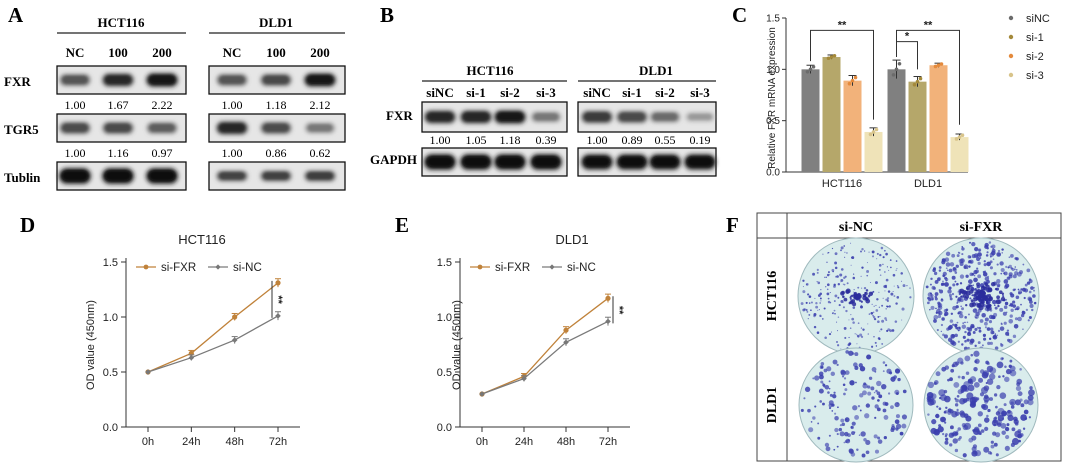 This screenshot has width=1065, height=469. What do you see at coordinates (732, 225) in the screenshot?
I see `panel-f-letter: F` at bounding box center [732, 225].